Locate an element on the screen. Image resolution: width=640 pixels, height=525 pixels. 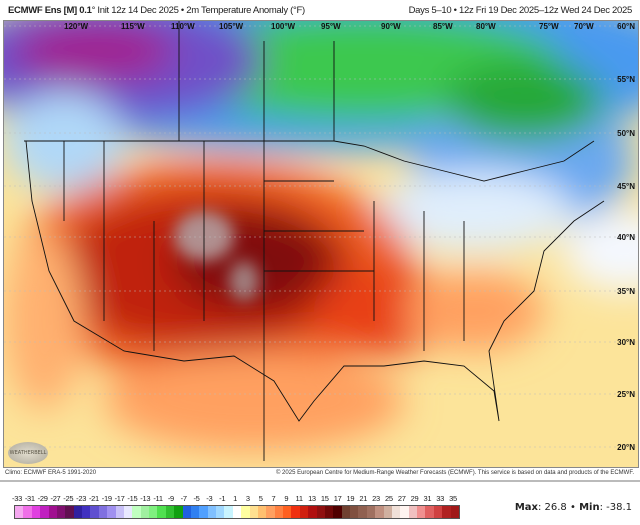
colorbar-tick-label: -25 is located at coordinates (68, 498).